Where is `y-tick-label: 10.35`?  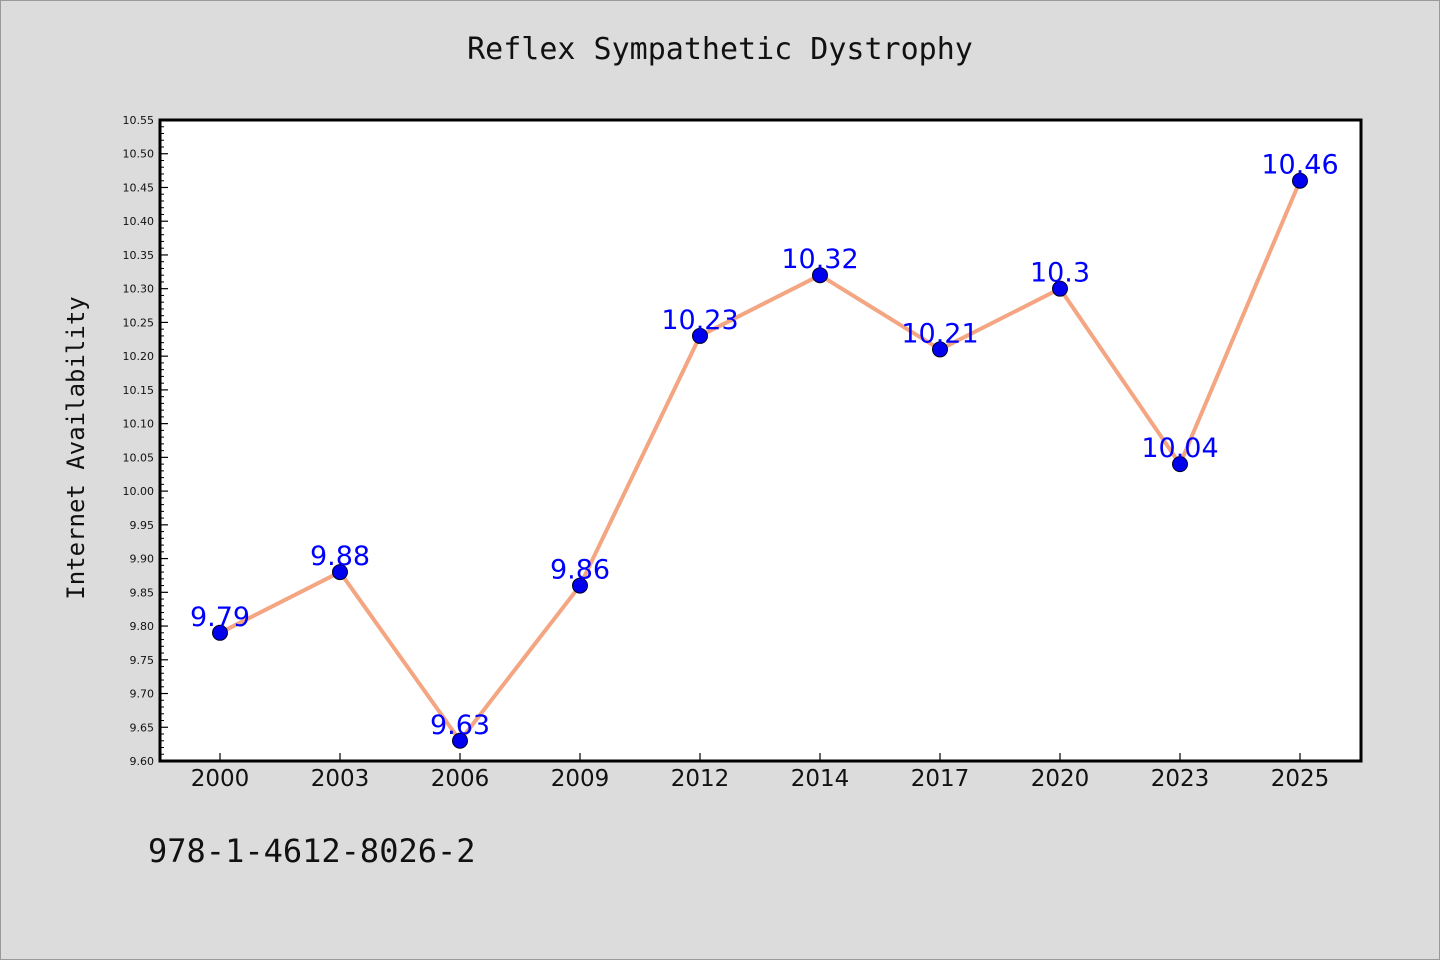 y-tick-label: 10.35 is located at coordinates (139, 255).